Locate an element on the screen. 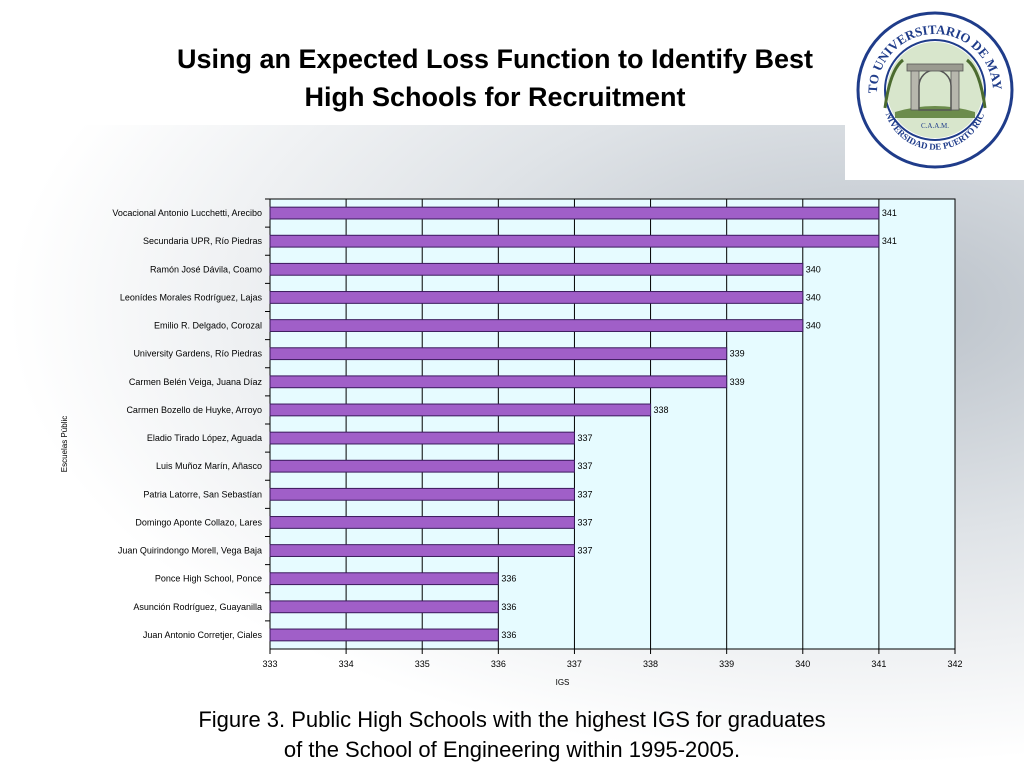  x-tick-label: 341 is located at coordinates (878, 664).